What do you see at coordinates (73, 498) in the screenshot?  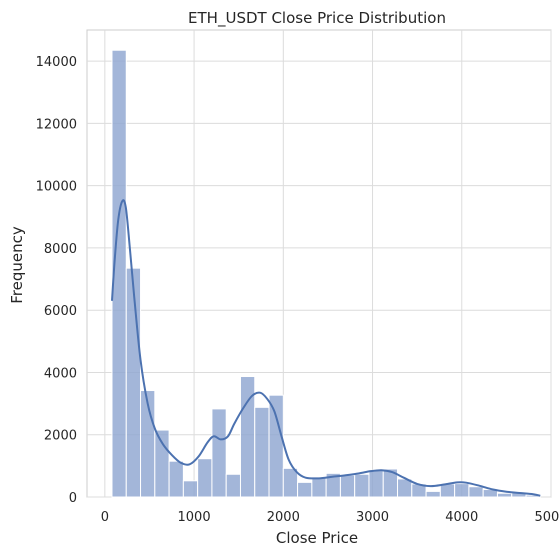 I see `y-tick-label: 0` at bounding box center [73, 498].